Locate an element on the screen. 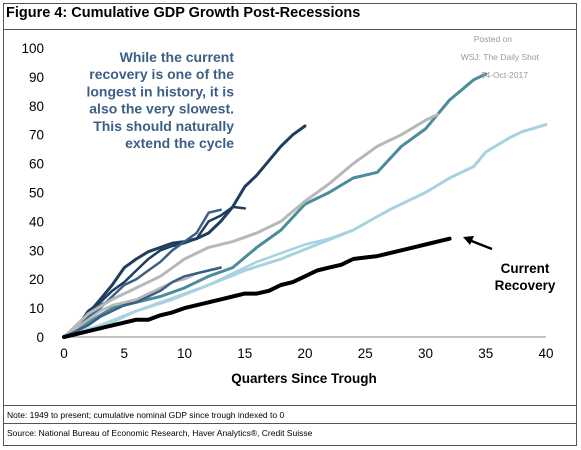 This screenshot has width=581, height=450. annotation-line: also the very slowest. is located at coordinates (161, 109).